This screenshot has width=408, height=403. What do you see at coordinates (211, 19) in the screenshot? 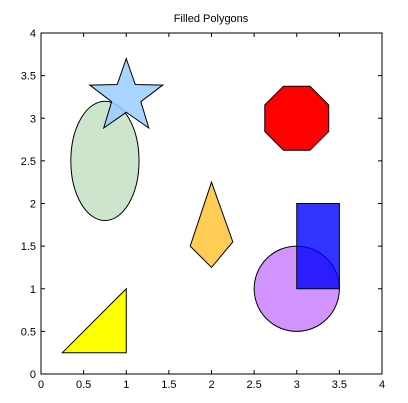
I see `chart-title: Filled Polygons` at bounding box center [211, 19].